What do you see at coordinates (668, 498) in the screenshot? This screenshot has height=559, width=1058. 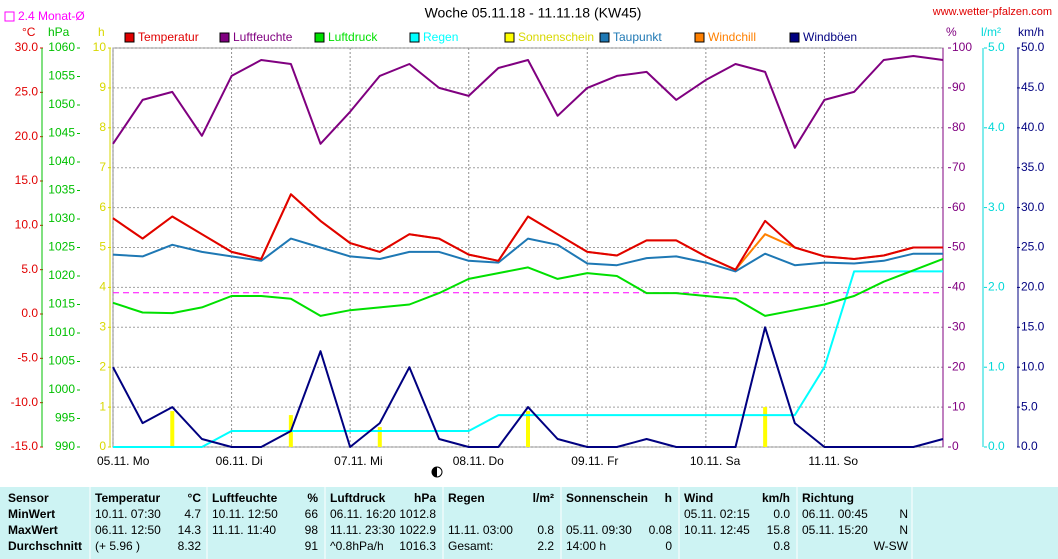 I see `table-unit: h` at bounding box center [668, 498].